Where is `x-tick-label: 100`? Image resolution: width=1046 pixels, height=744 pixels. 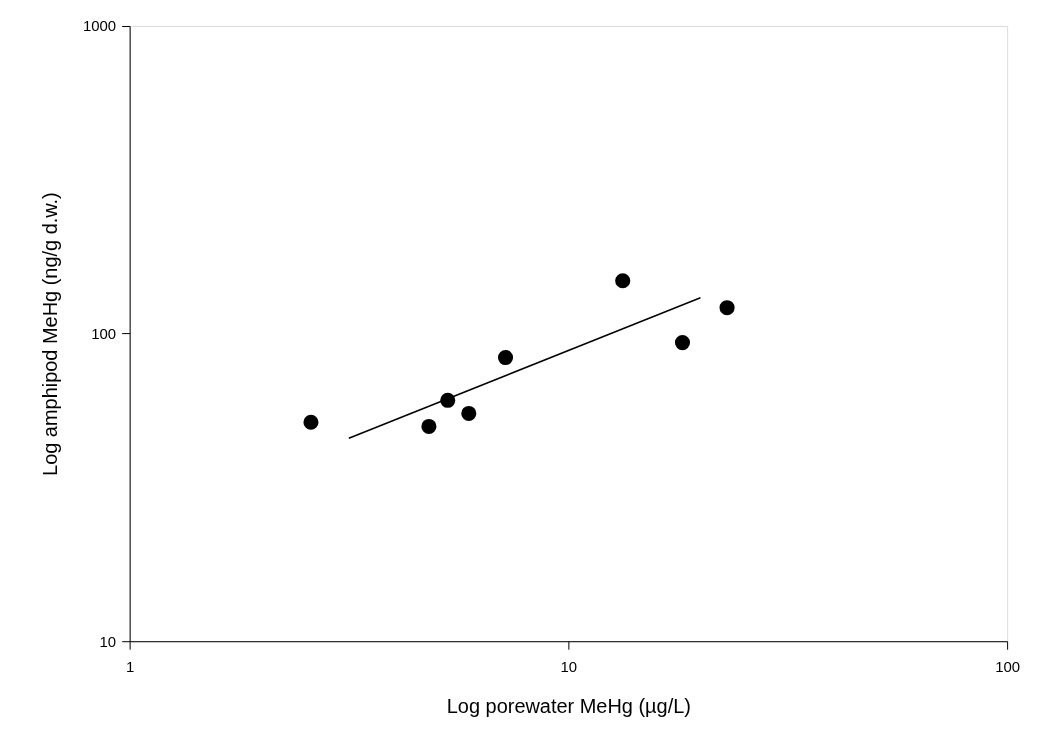
x-tick-label: 100 is located at coordinates (1008, 666).